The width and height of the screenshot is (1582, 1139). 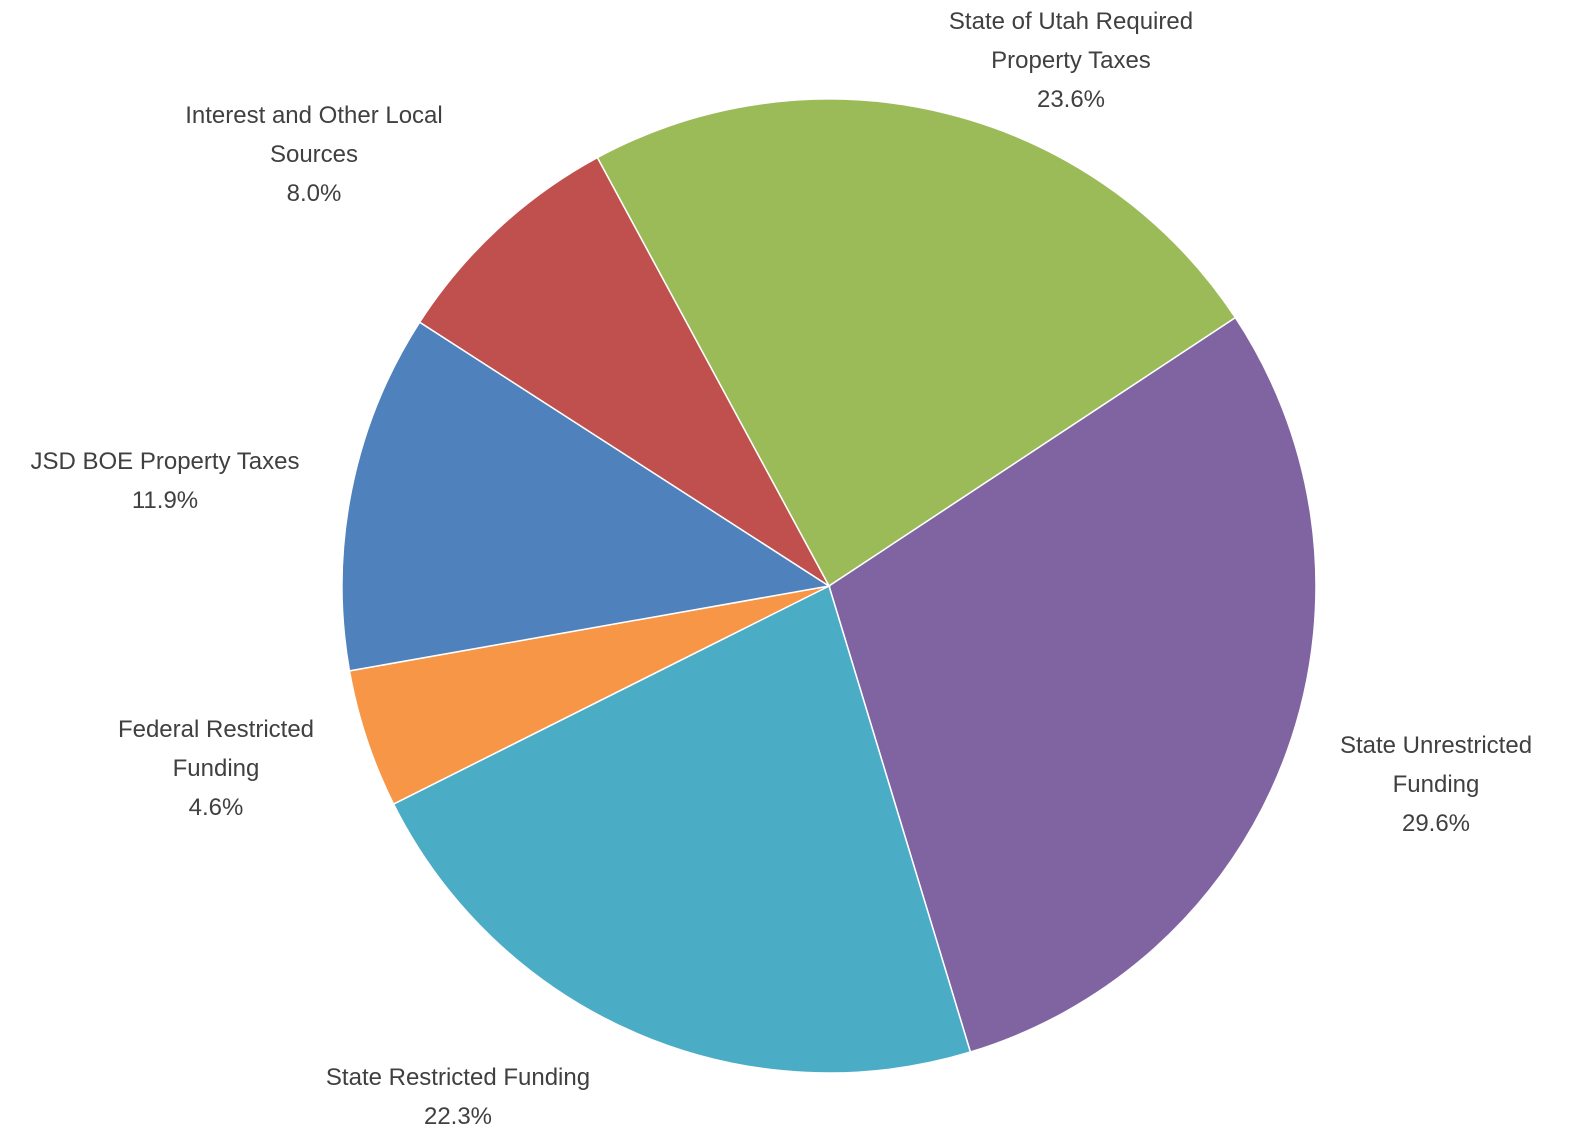 What do you see at coordinates (1071, 99) in the screenshot?
I see `value-label: 23.6%` at bounding box center [1071, 99].